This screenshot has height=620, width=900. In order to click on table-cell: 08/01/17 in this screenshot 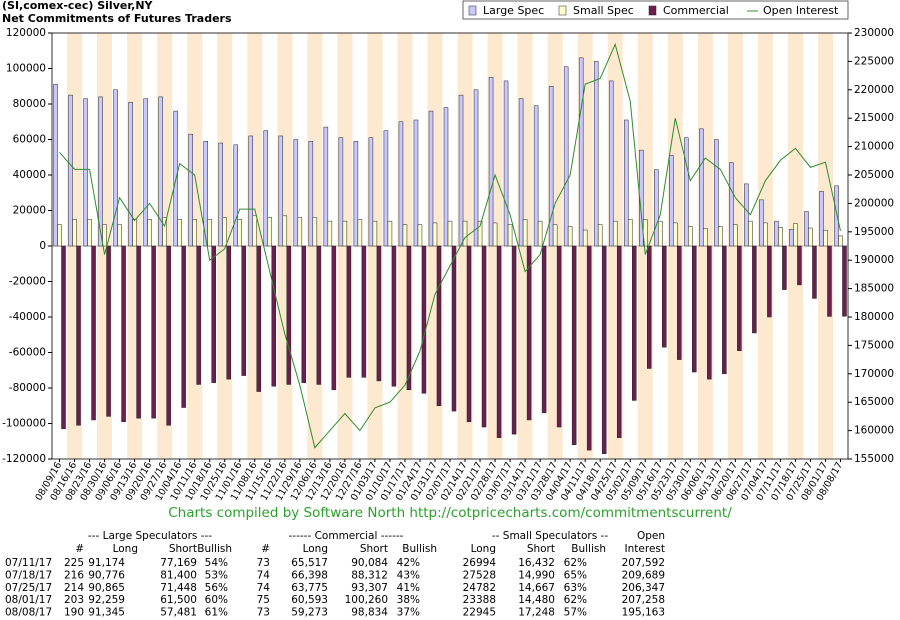, I will do `click(28, 600)`.